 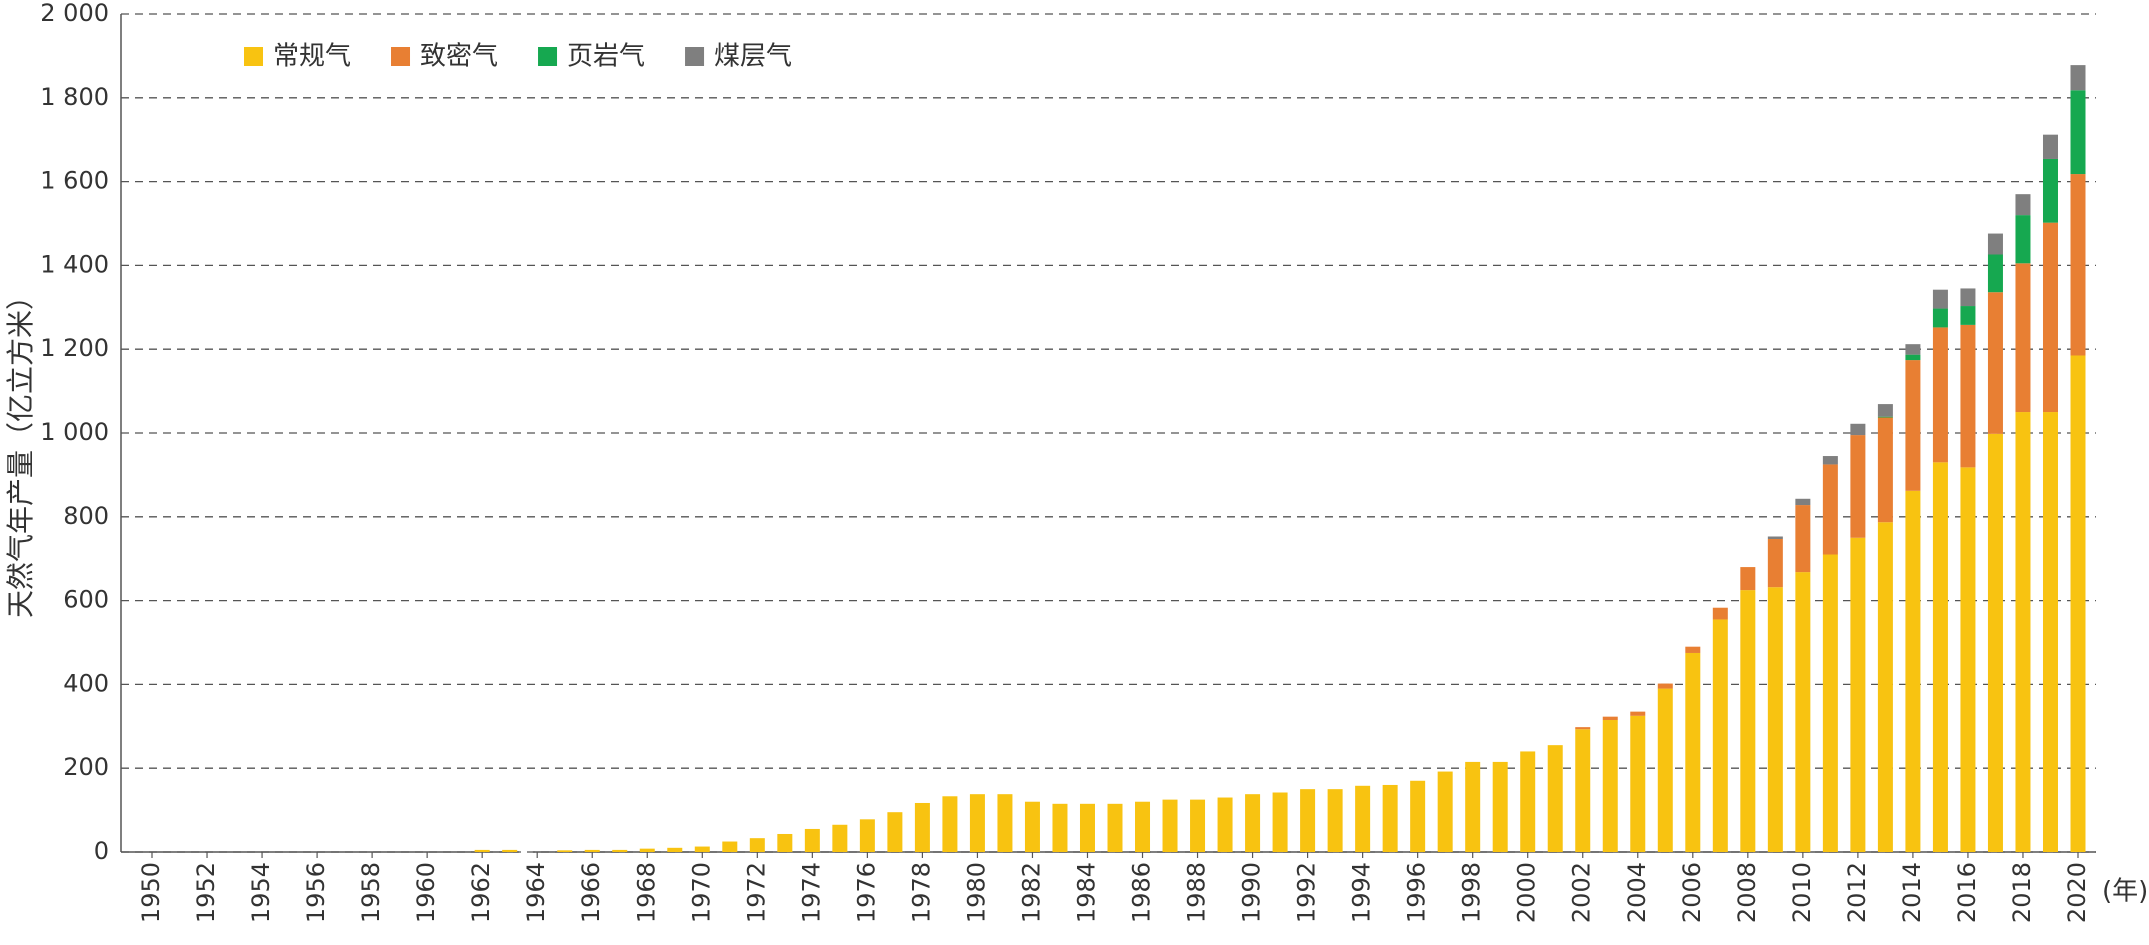 I want to click on legend-label: 致密气, so click(x=459, y=57).